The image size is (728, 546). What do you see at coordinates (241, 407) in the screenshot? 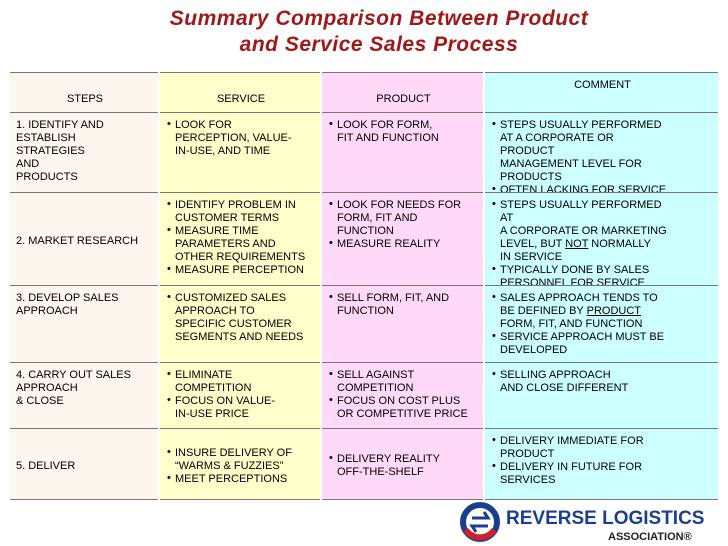
I see `bullet-item: FOCUS ON VALUE- IN-USE PRICE` at bounding box center [241, 407].